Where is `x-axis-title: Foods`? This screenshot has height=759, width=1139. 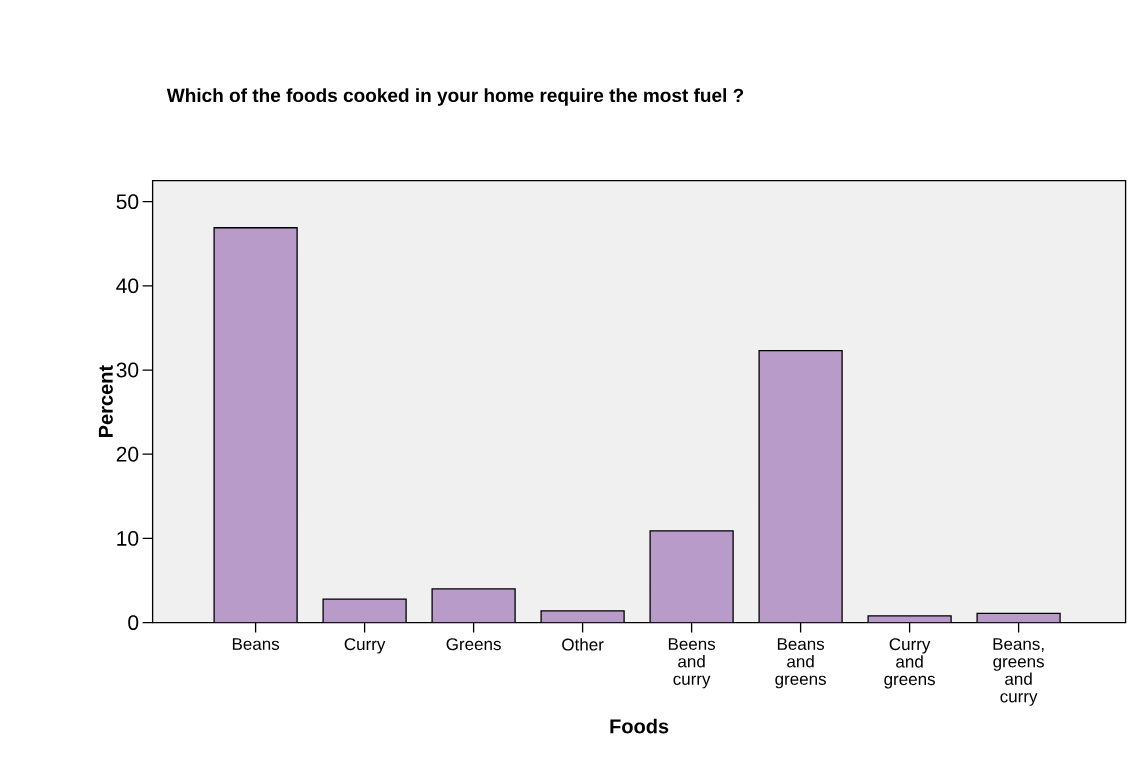 x-axis-title: Foods is located at coordinates (639, 726).